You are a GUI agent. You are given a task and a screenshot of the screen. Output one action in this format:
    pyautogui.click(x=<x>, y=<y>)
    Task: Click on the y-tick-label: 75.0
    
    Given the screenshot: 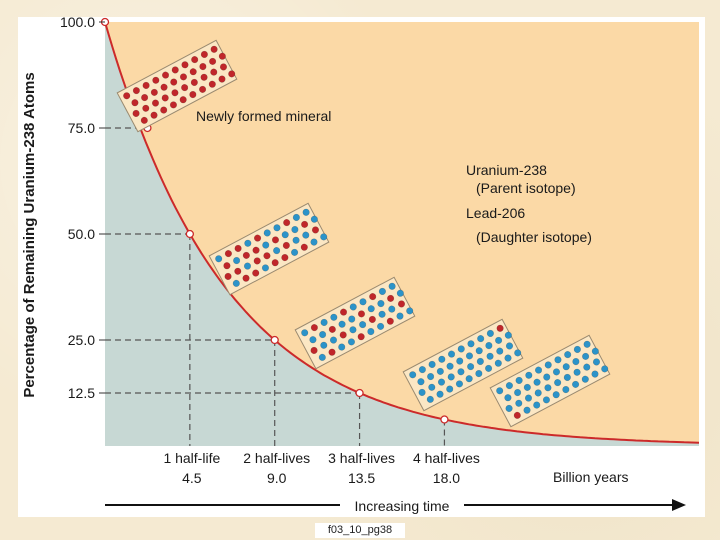 What is the action you would take?
    pyautogui.click(x=81, y=128)
    